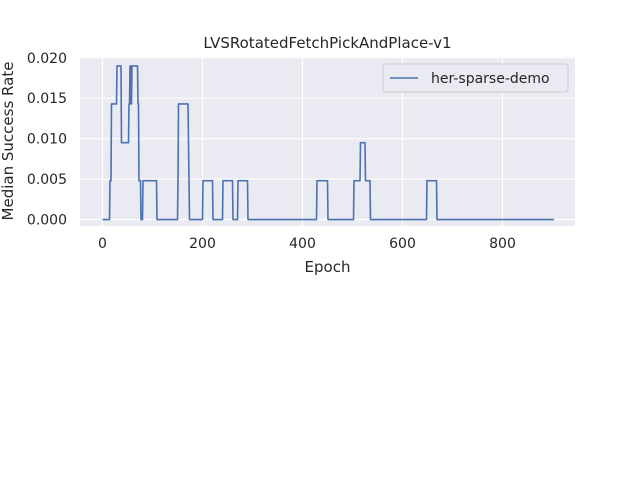  I want to click on x-tick-label: 0, so click(102, 244).